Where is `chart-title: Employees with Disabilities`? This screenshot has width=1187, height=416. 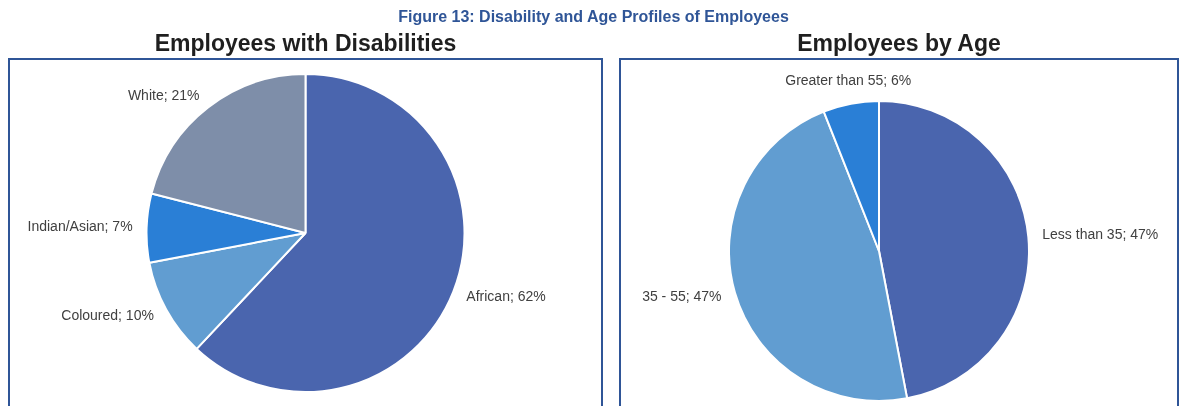 chart-title: Employees with Disabilities is located at coordinates (305, 44).